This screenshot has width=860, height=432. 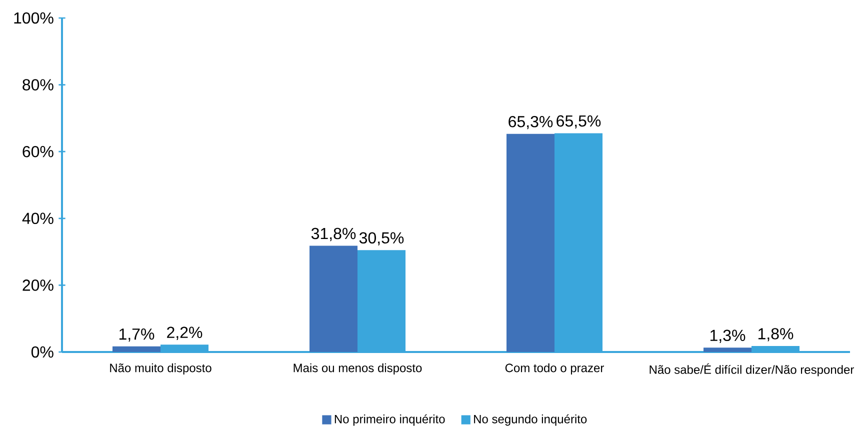 What do you see at coordinates (333, 235) in the screenshot?
I see `data-label: 31,8%` at bounding box center [333, 235].